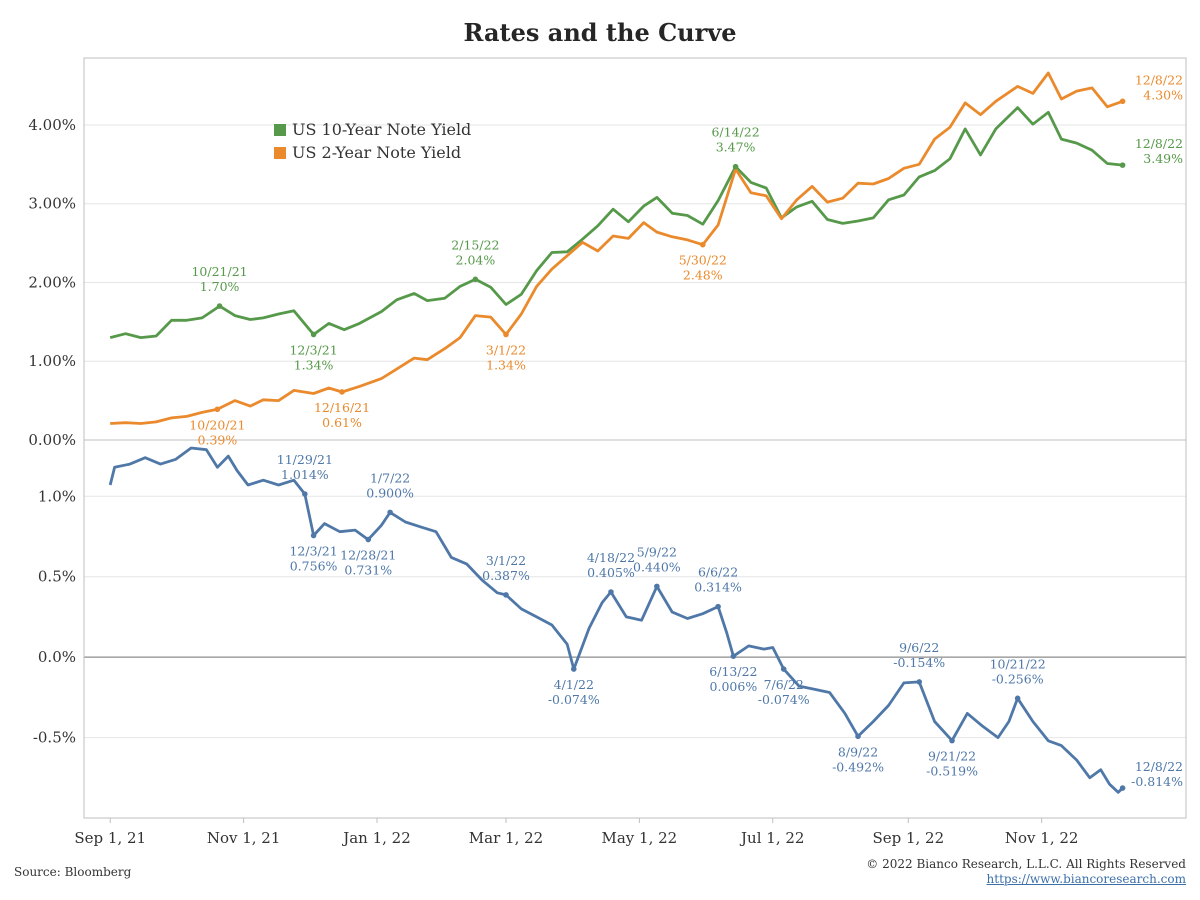 Image resolution: width=1200 pixels, height=900 pixels. I want to click on annotation-date: 10/20/21, so click(217, 424).